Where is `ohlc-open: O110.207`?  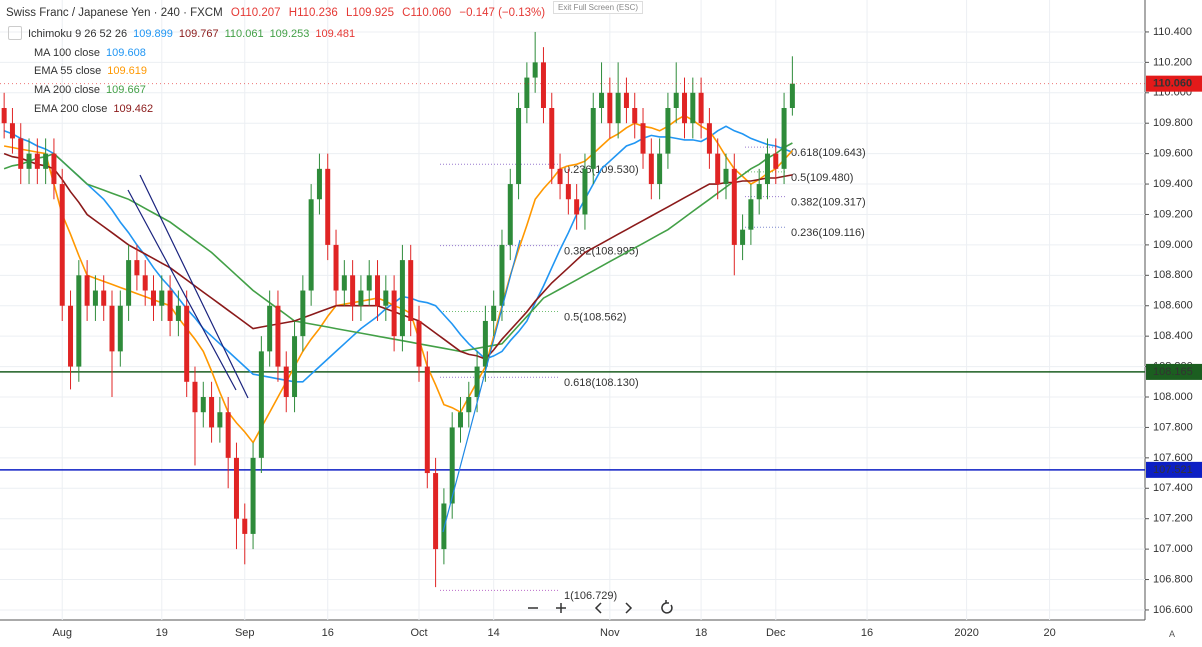 ohlc-open: O110.207 is located at coordinates (255, 13).